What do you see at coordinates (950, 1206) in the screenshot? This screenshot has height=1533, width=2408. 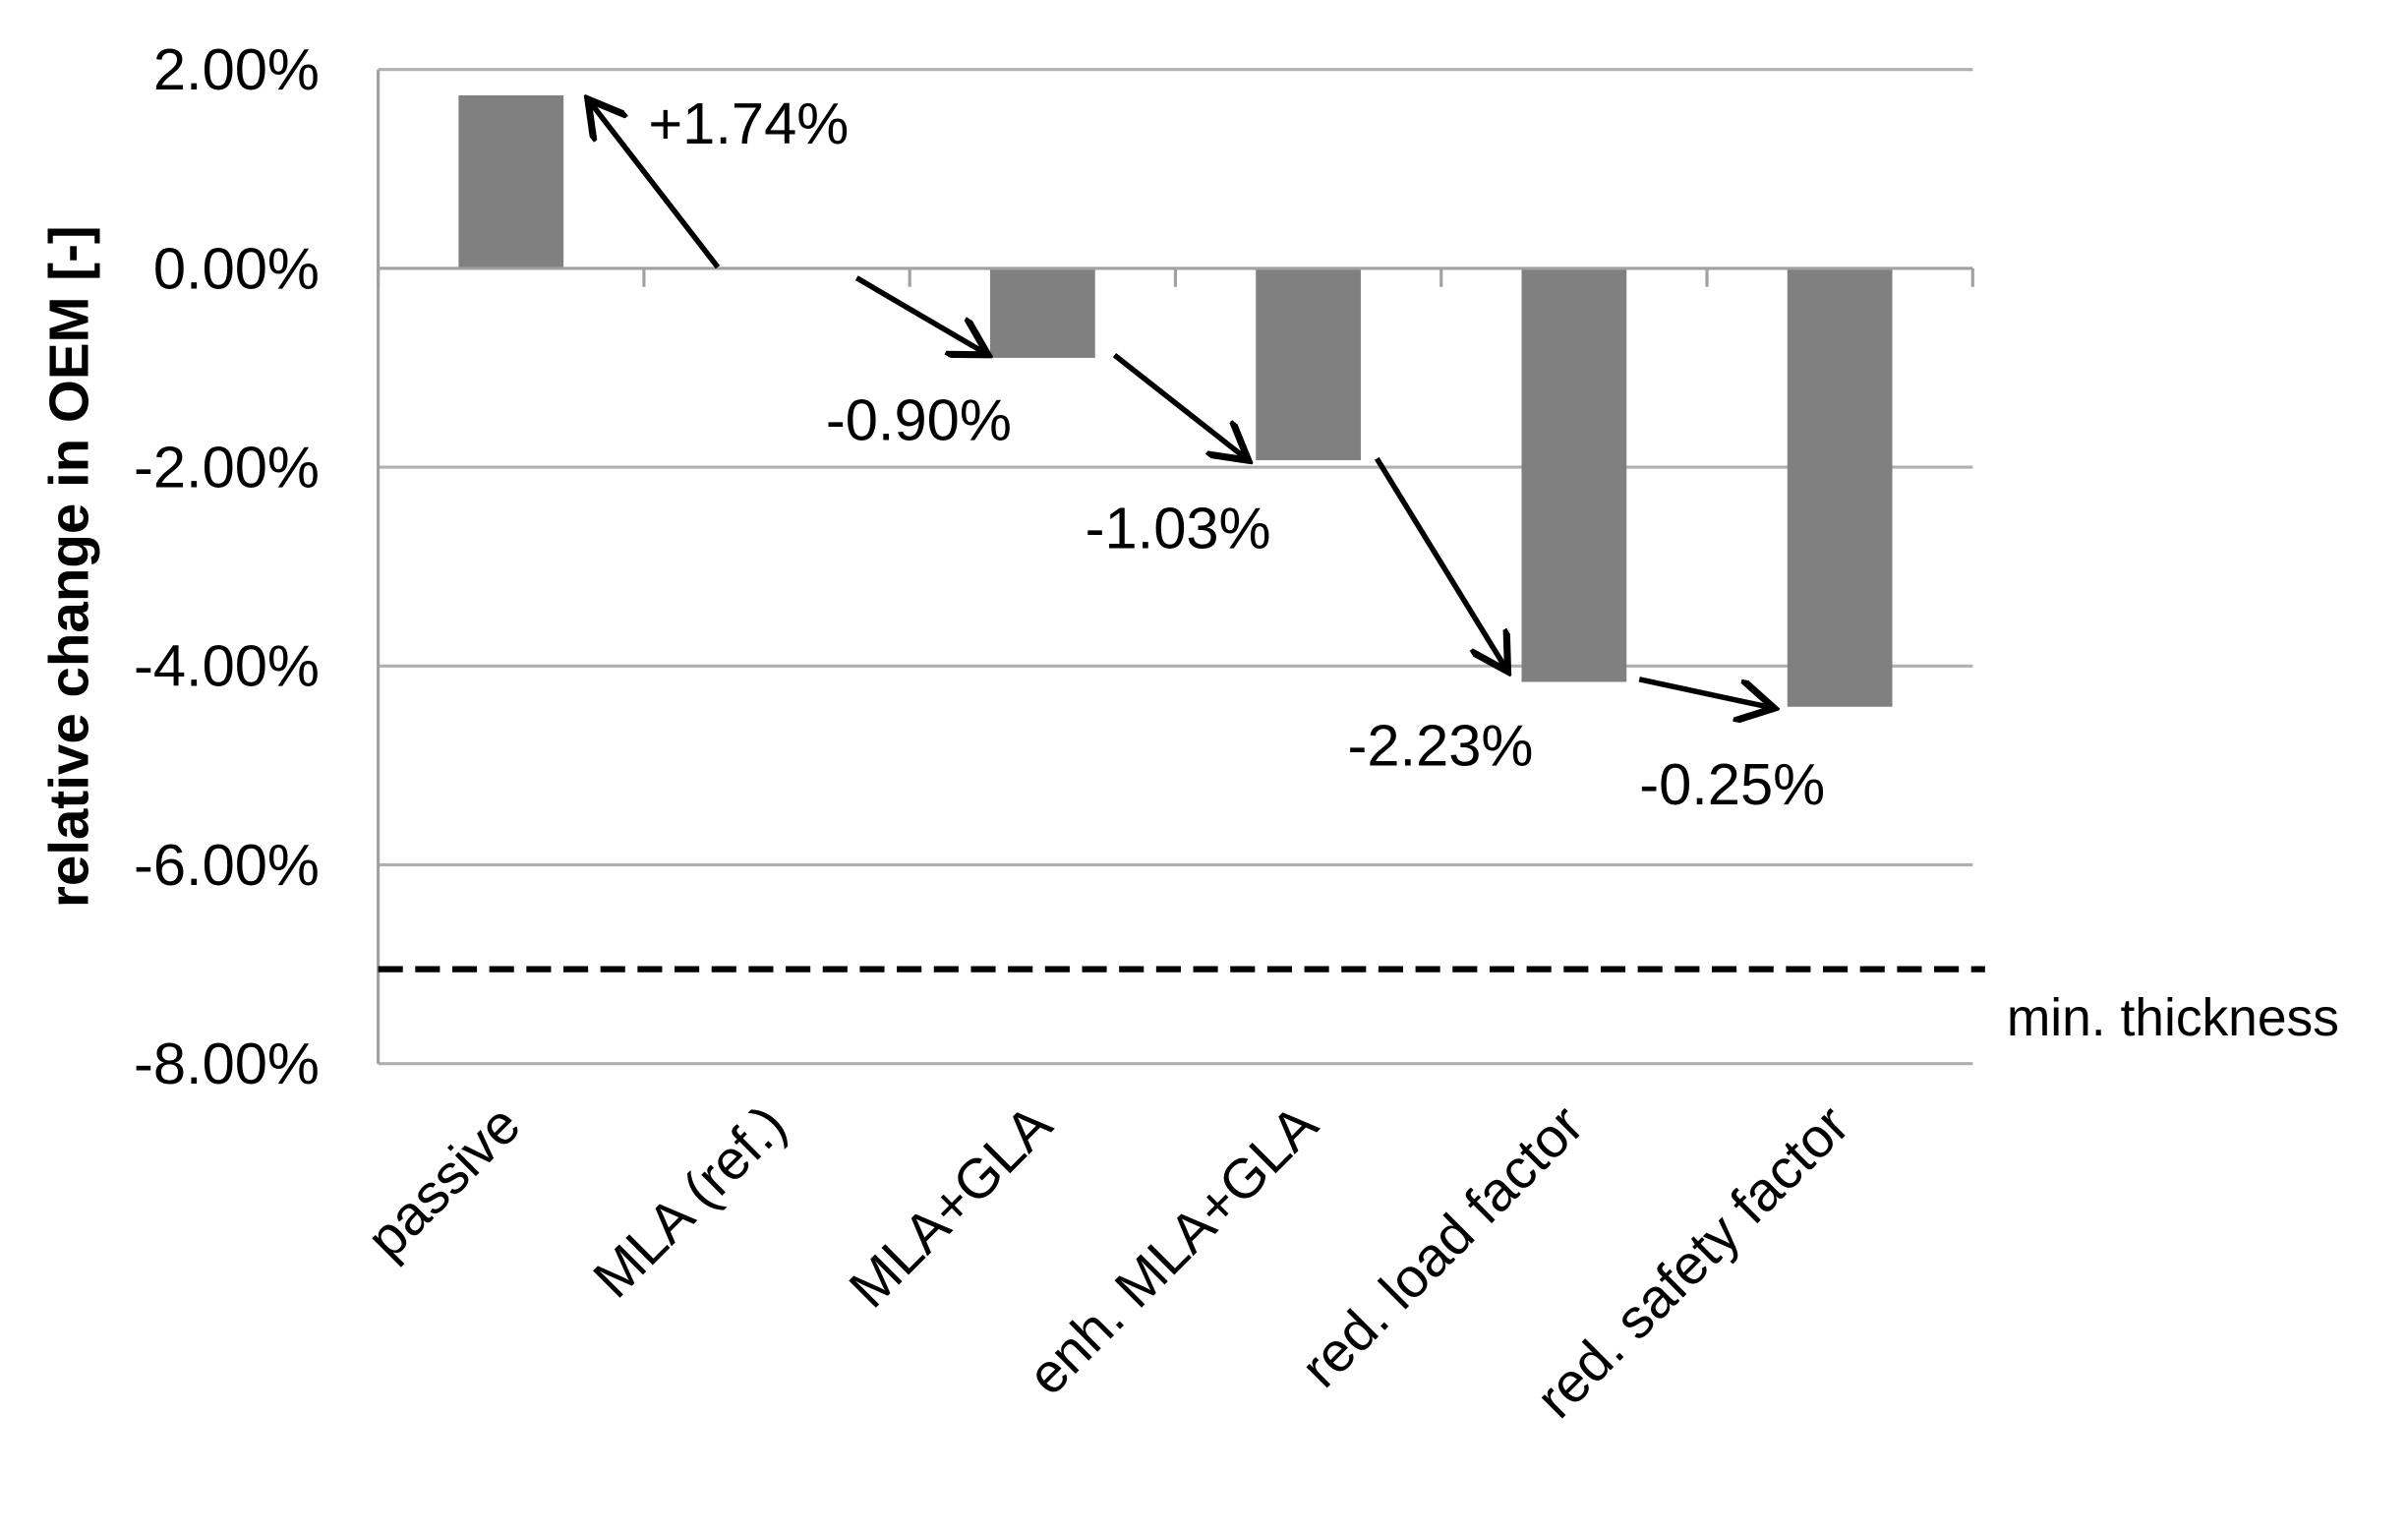 I see `category-label: MLA+GLA` at bounding box center [950, 1206].